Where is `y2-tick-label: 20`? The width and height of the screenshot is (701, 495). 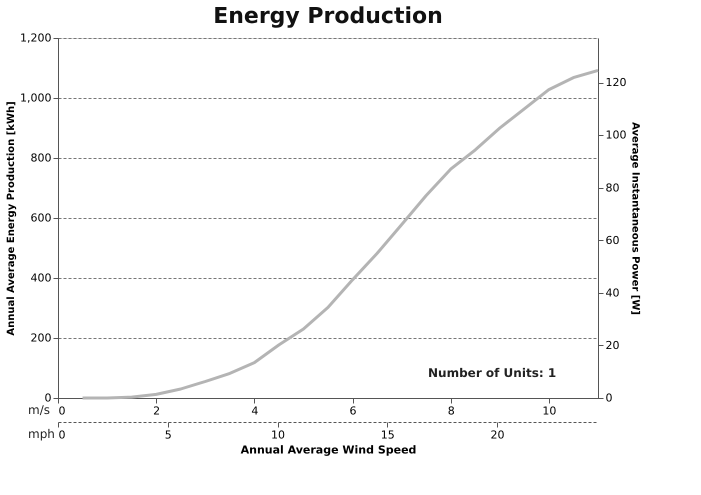 y2-tick-label: 20 is located at coordinates (613, 345).